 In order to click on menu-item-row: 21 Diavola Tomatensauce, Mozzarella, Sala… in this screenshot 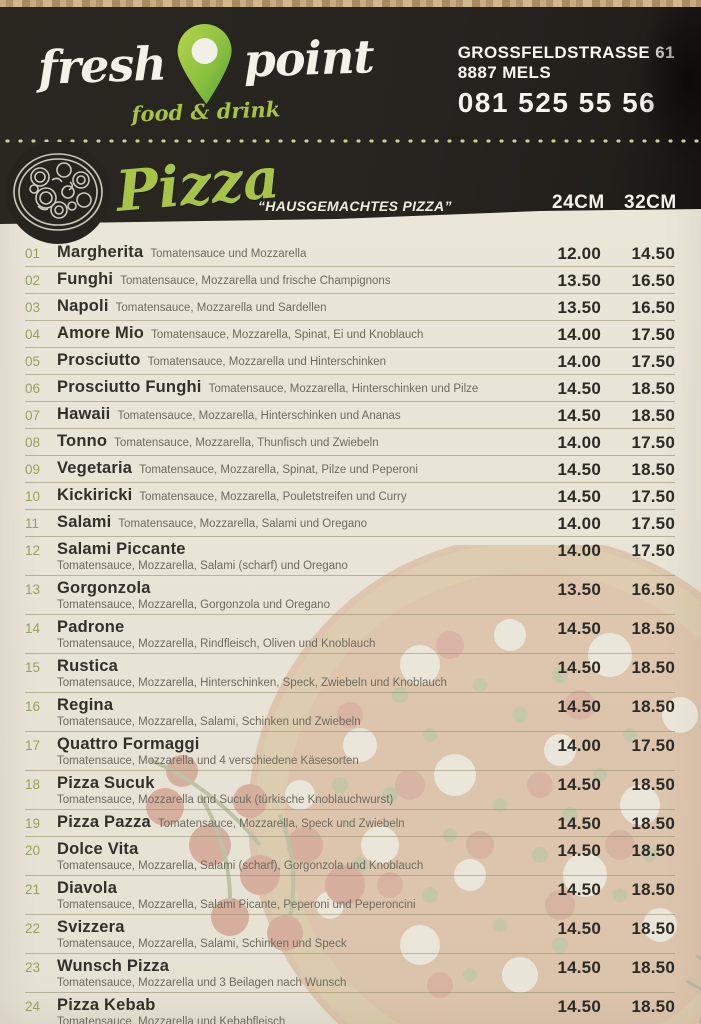, I will do `click(350, 895)`.